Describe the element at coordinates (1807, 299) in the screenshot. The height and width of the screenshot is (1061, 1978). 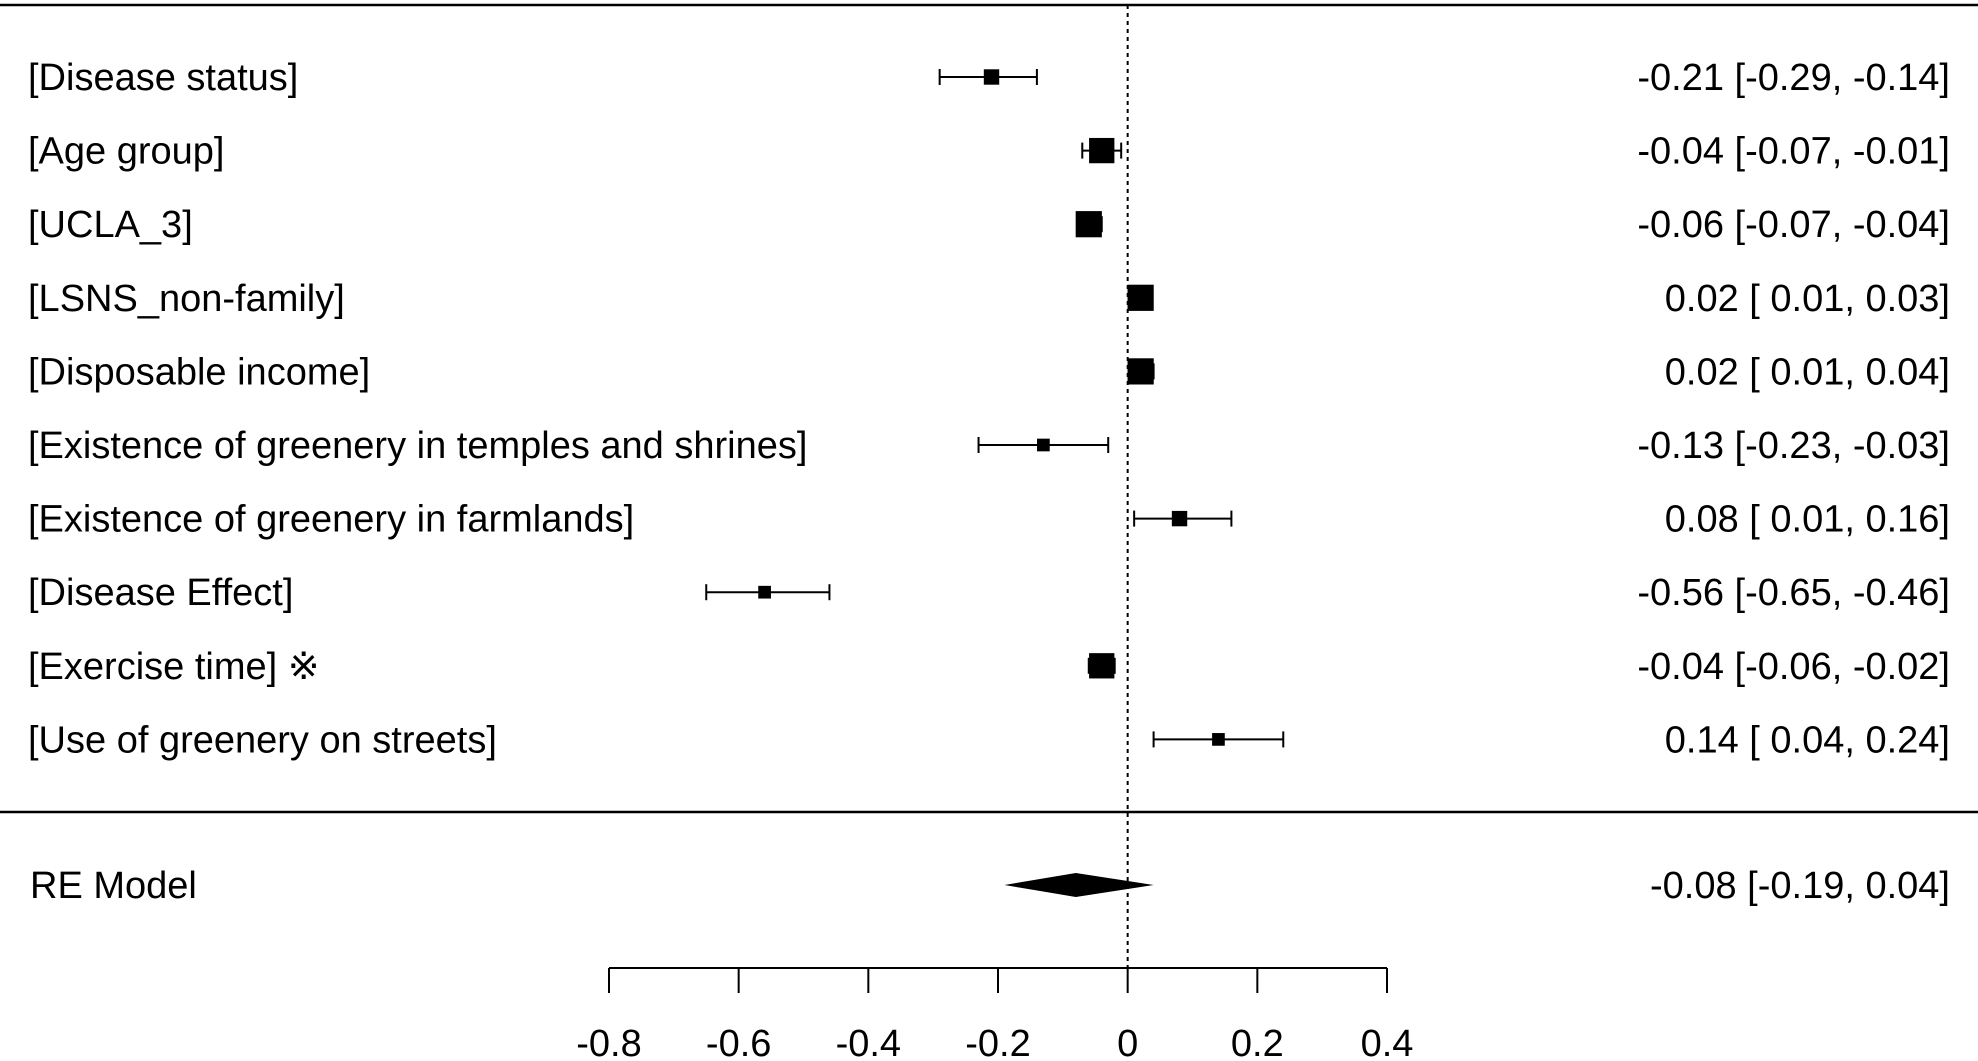
I see `estimate-ci-text: 0.02 [ 0.01, 0.03]` at that location.